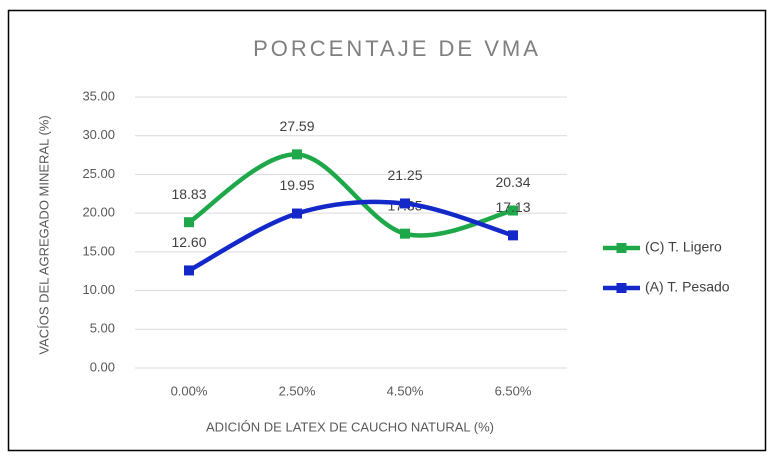 This screenshot has height=459, width=775. Describe the element at coordinates (513, 390) in the screenshot. I see `x-tick-label: 6.50%` at that location.